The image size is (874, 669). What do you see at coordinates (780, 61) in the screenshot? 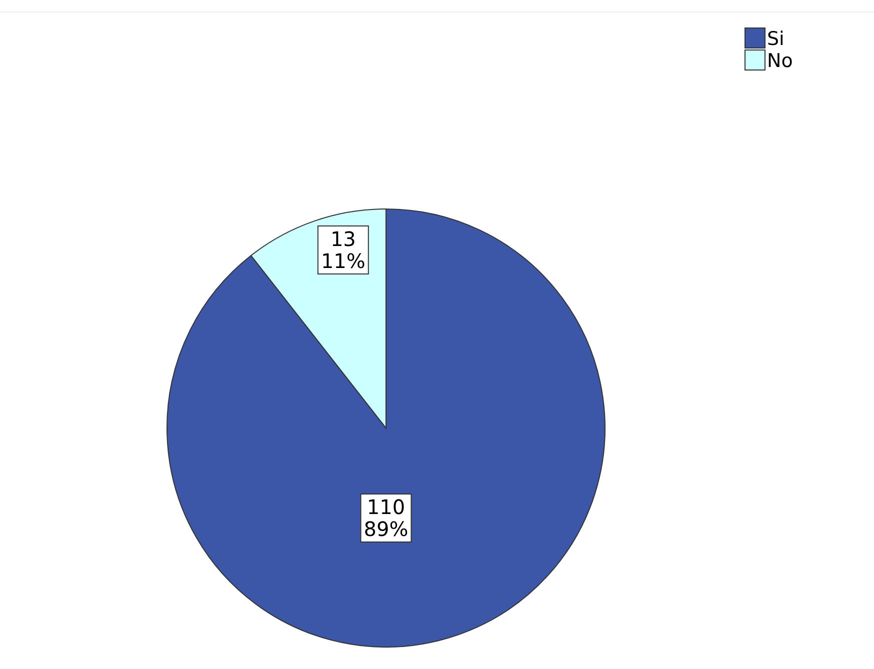
I see `legend-label: No` at bounding box center [780, 61].